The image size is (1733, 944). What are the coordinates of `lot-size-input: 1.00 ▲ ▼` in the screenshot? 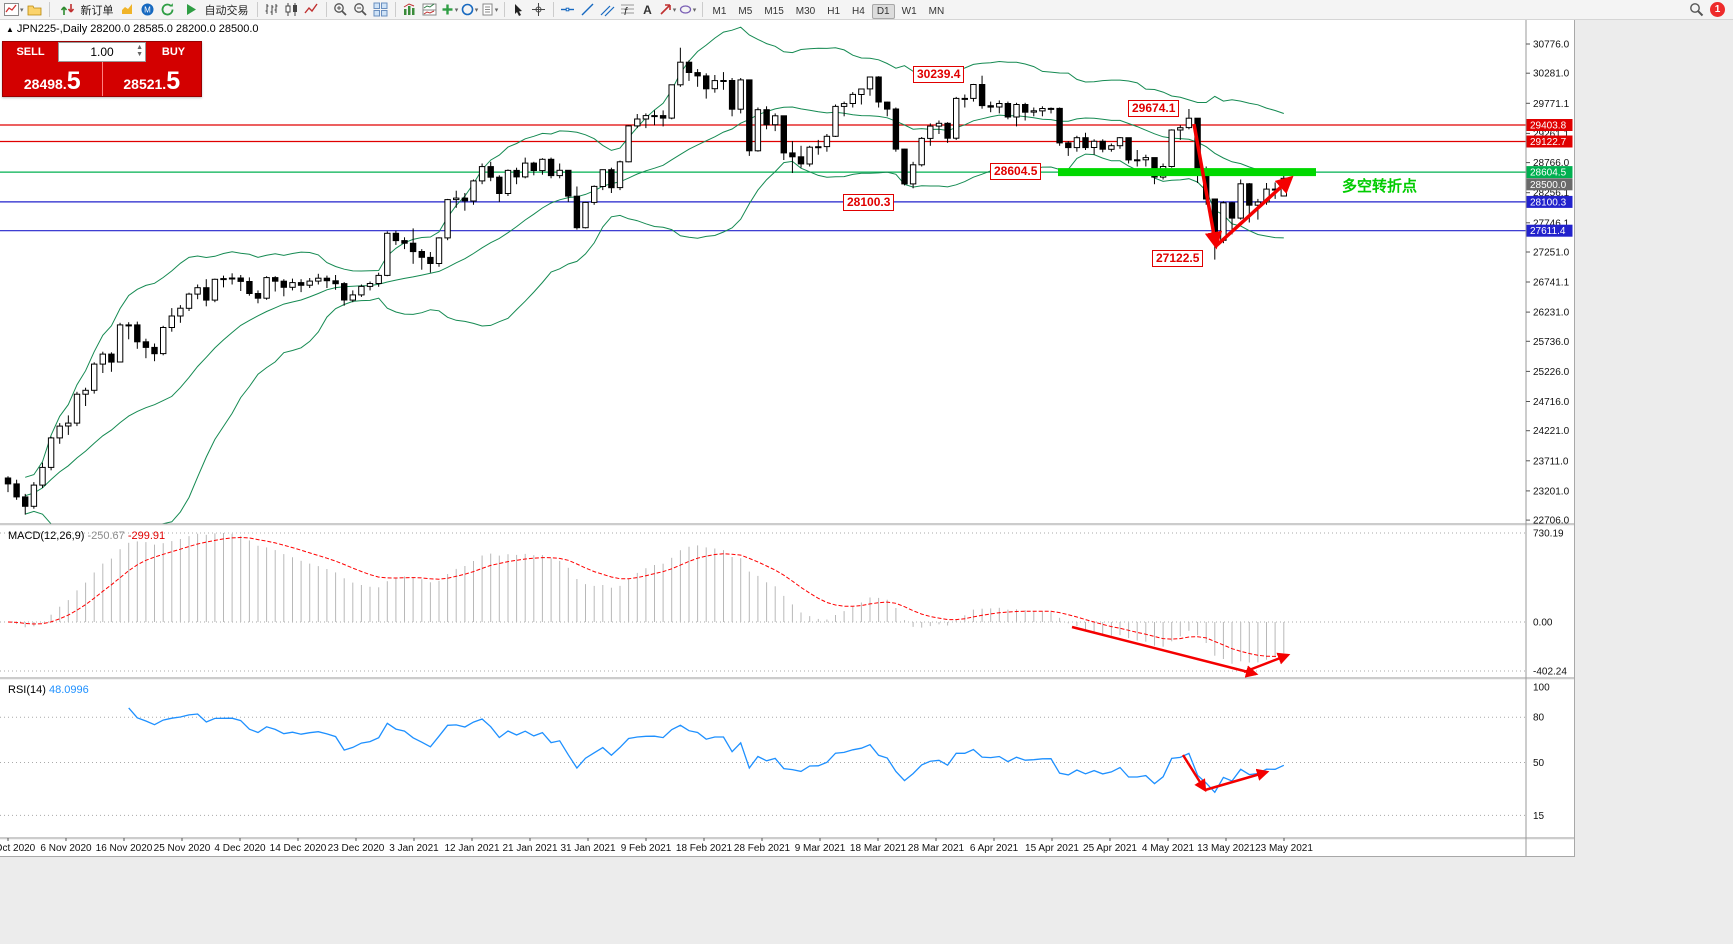 It's located at (102, 52).